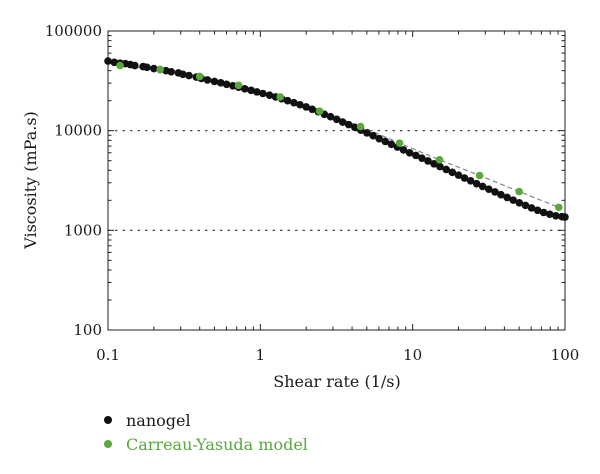 The image size is (600, 474). What do you see at coordinates (108, 420) in the screenshot?
I see `legend-marker-nanogel` at bounding box center [108, 420].